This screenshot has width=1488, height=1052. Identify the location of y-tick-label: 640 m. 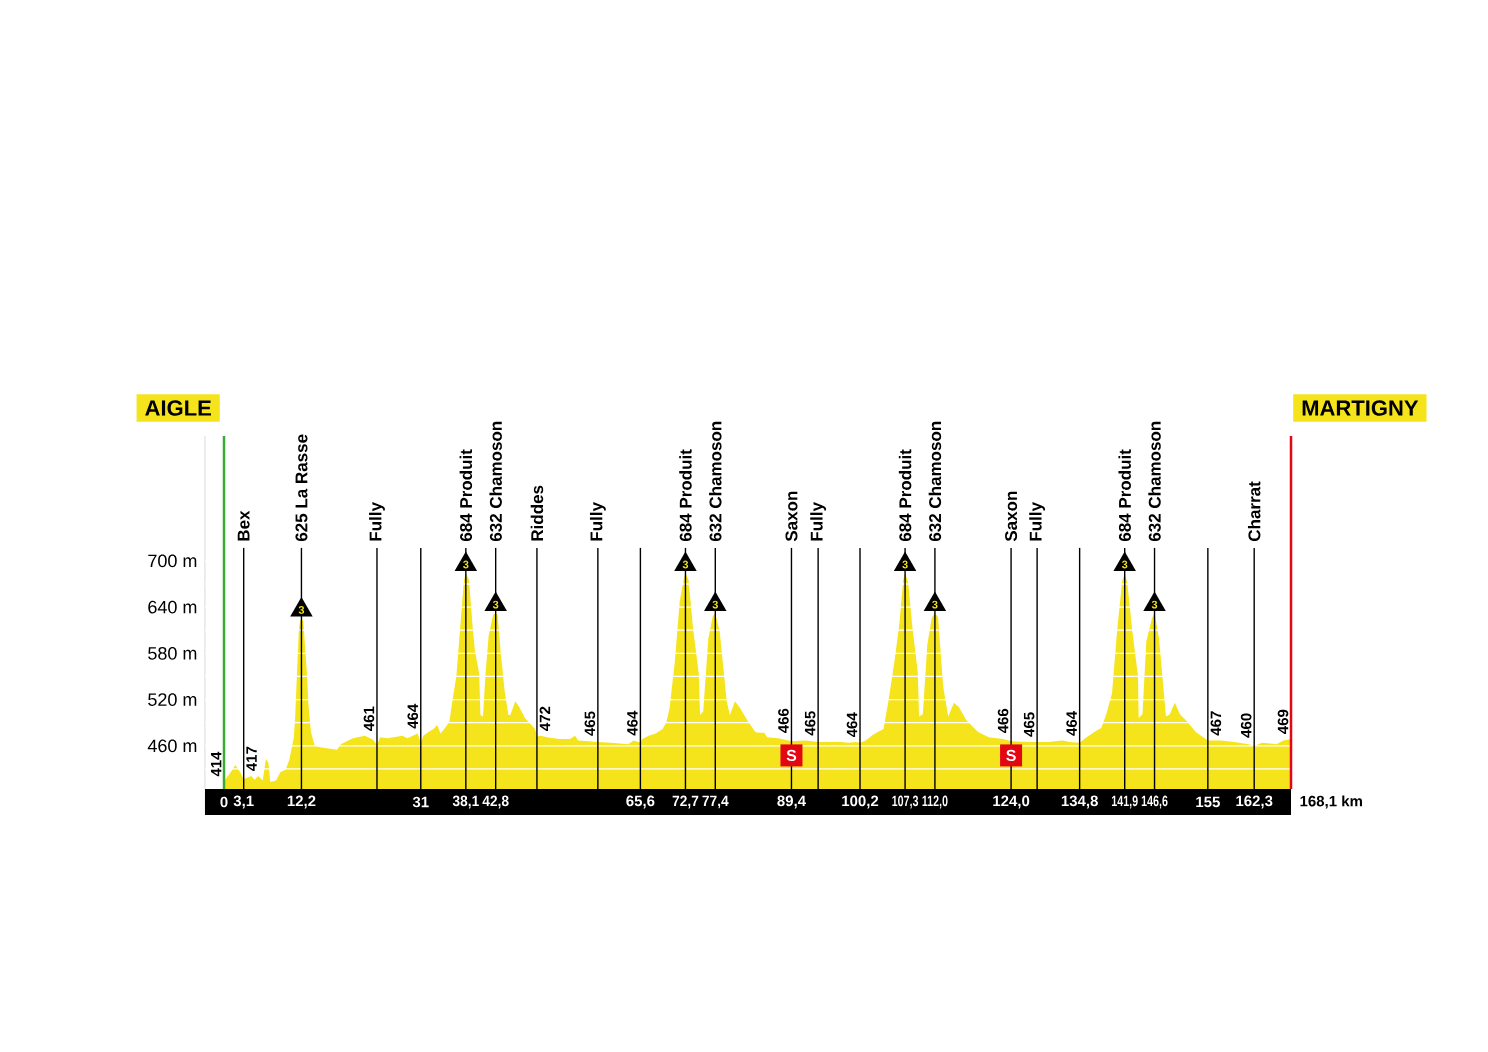
(172, 607).